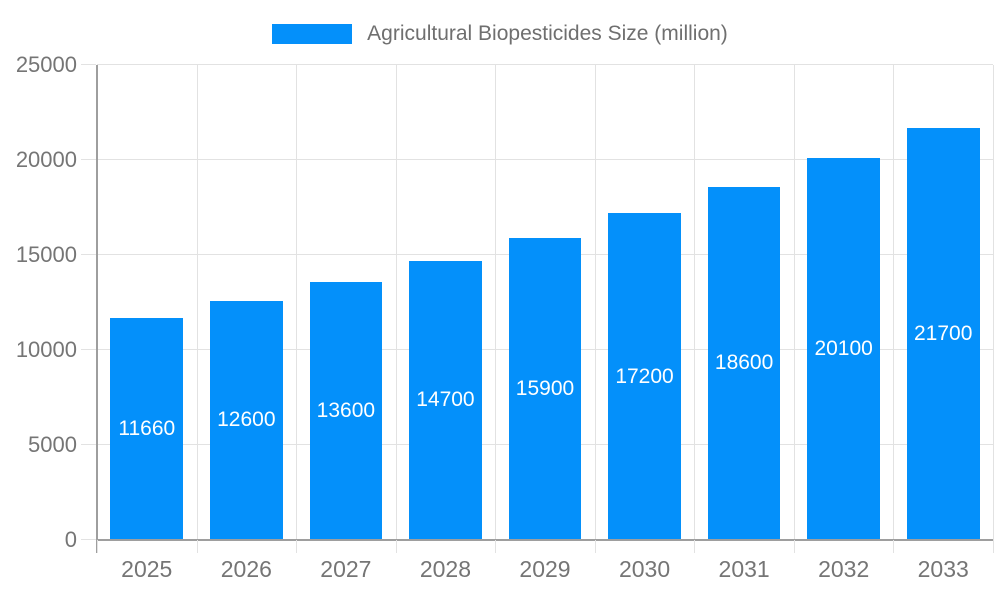 This screenshot has width=1000, height=600. What do you see at coordinates (70, 539) in the screenshot?
I see `y-tick-label: 0` at bounding box center [70, 539].